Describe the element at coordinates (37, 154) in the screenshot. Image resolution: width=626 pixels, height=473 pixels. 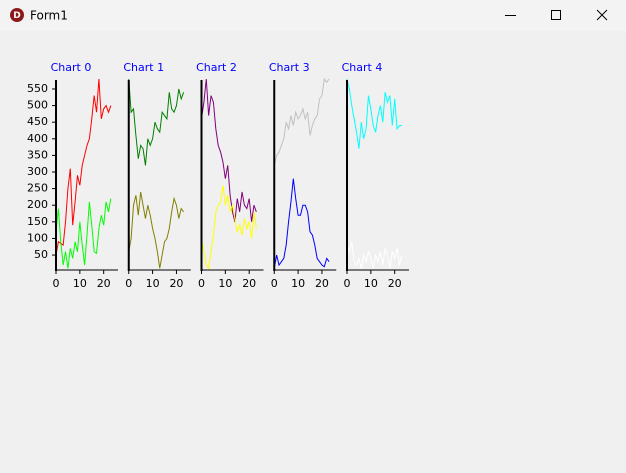
I see `y-tick-label: 350` at that location.